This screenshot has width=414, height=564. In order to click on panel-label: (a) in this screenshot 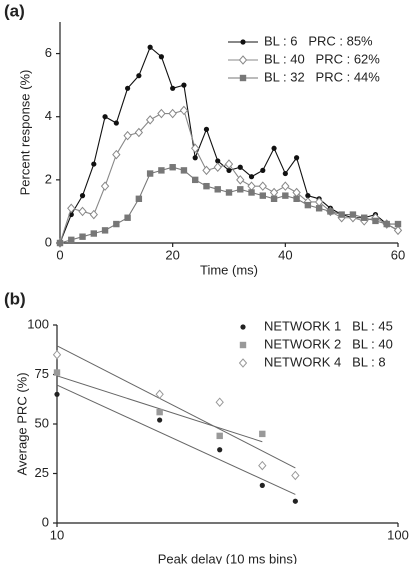, I will do `click(14, 10)`.